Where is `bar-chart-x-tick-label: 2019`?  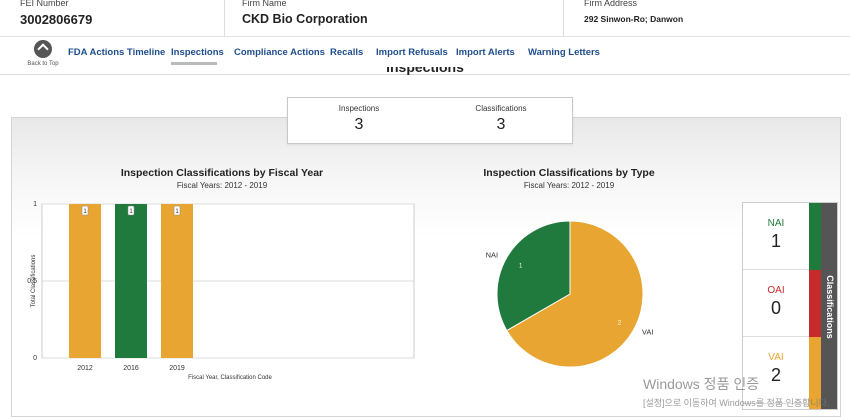
bar-chart-x-tick-label: 2019 is located at coordinates (177, 368).